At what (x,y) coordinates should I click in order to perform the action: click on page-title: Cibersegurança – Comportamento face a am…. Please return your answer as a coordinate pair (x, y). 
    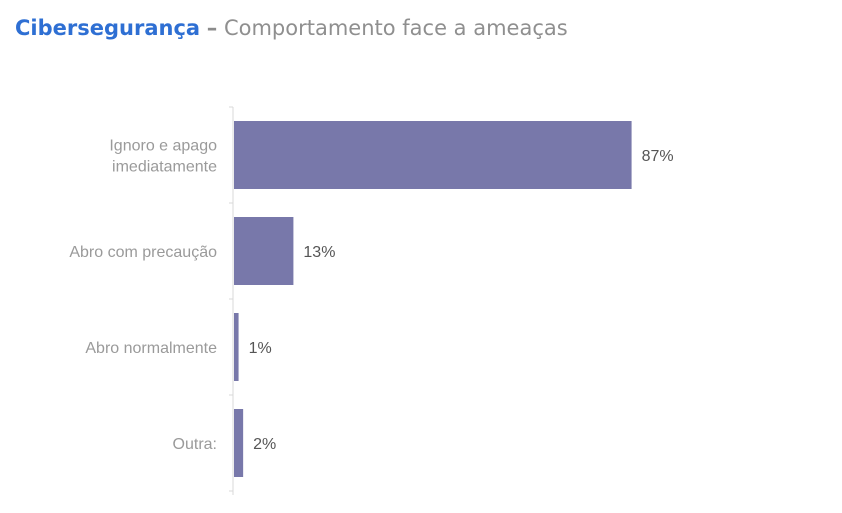
    Looking at the image, I should click on (291, 28).